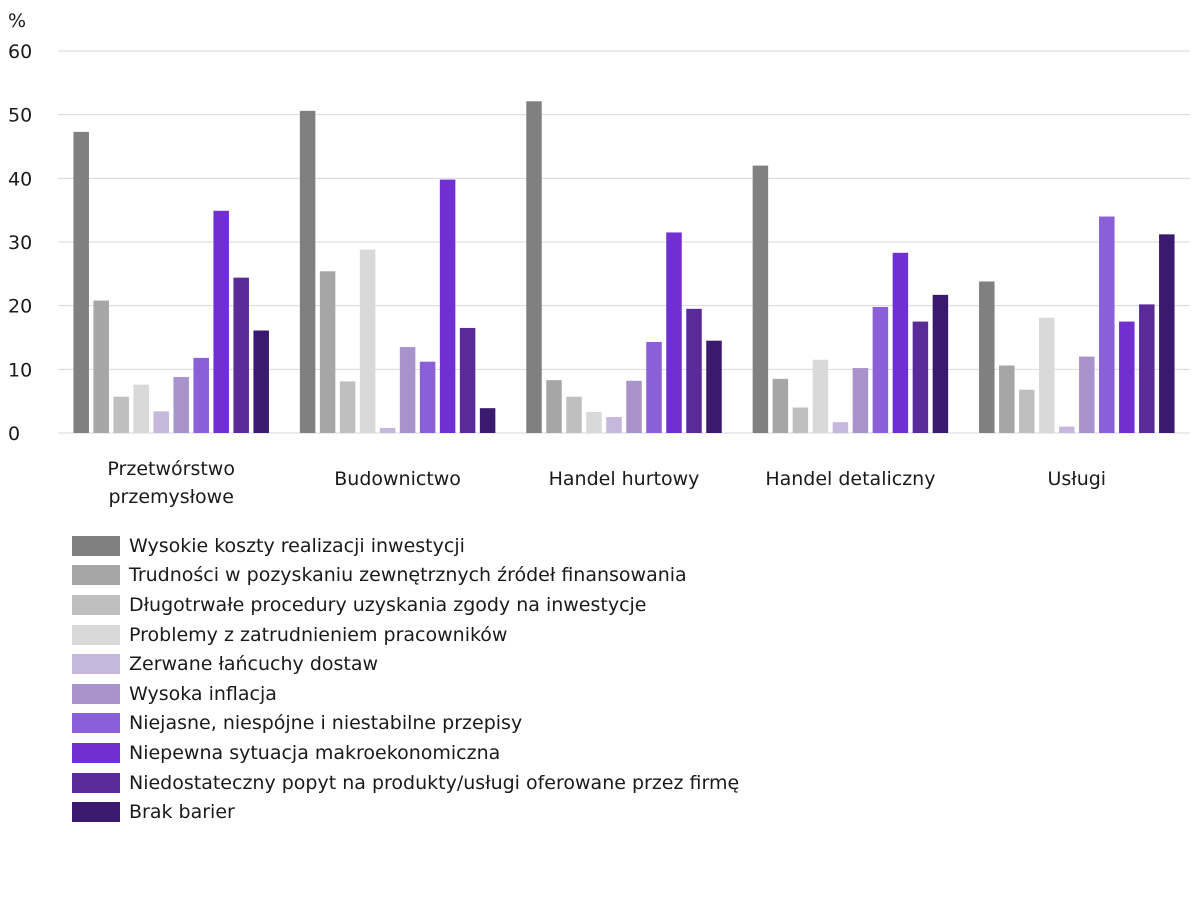  I want to click on y-tick-label: 30, so click(20, 243).